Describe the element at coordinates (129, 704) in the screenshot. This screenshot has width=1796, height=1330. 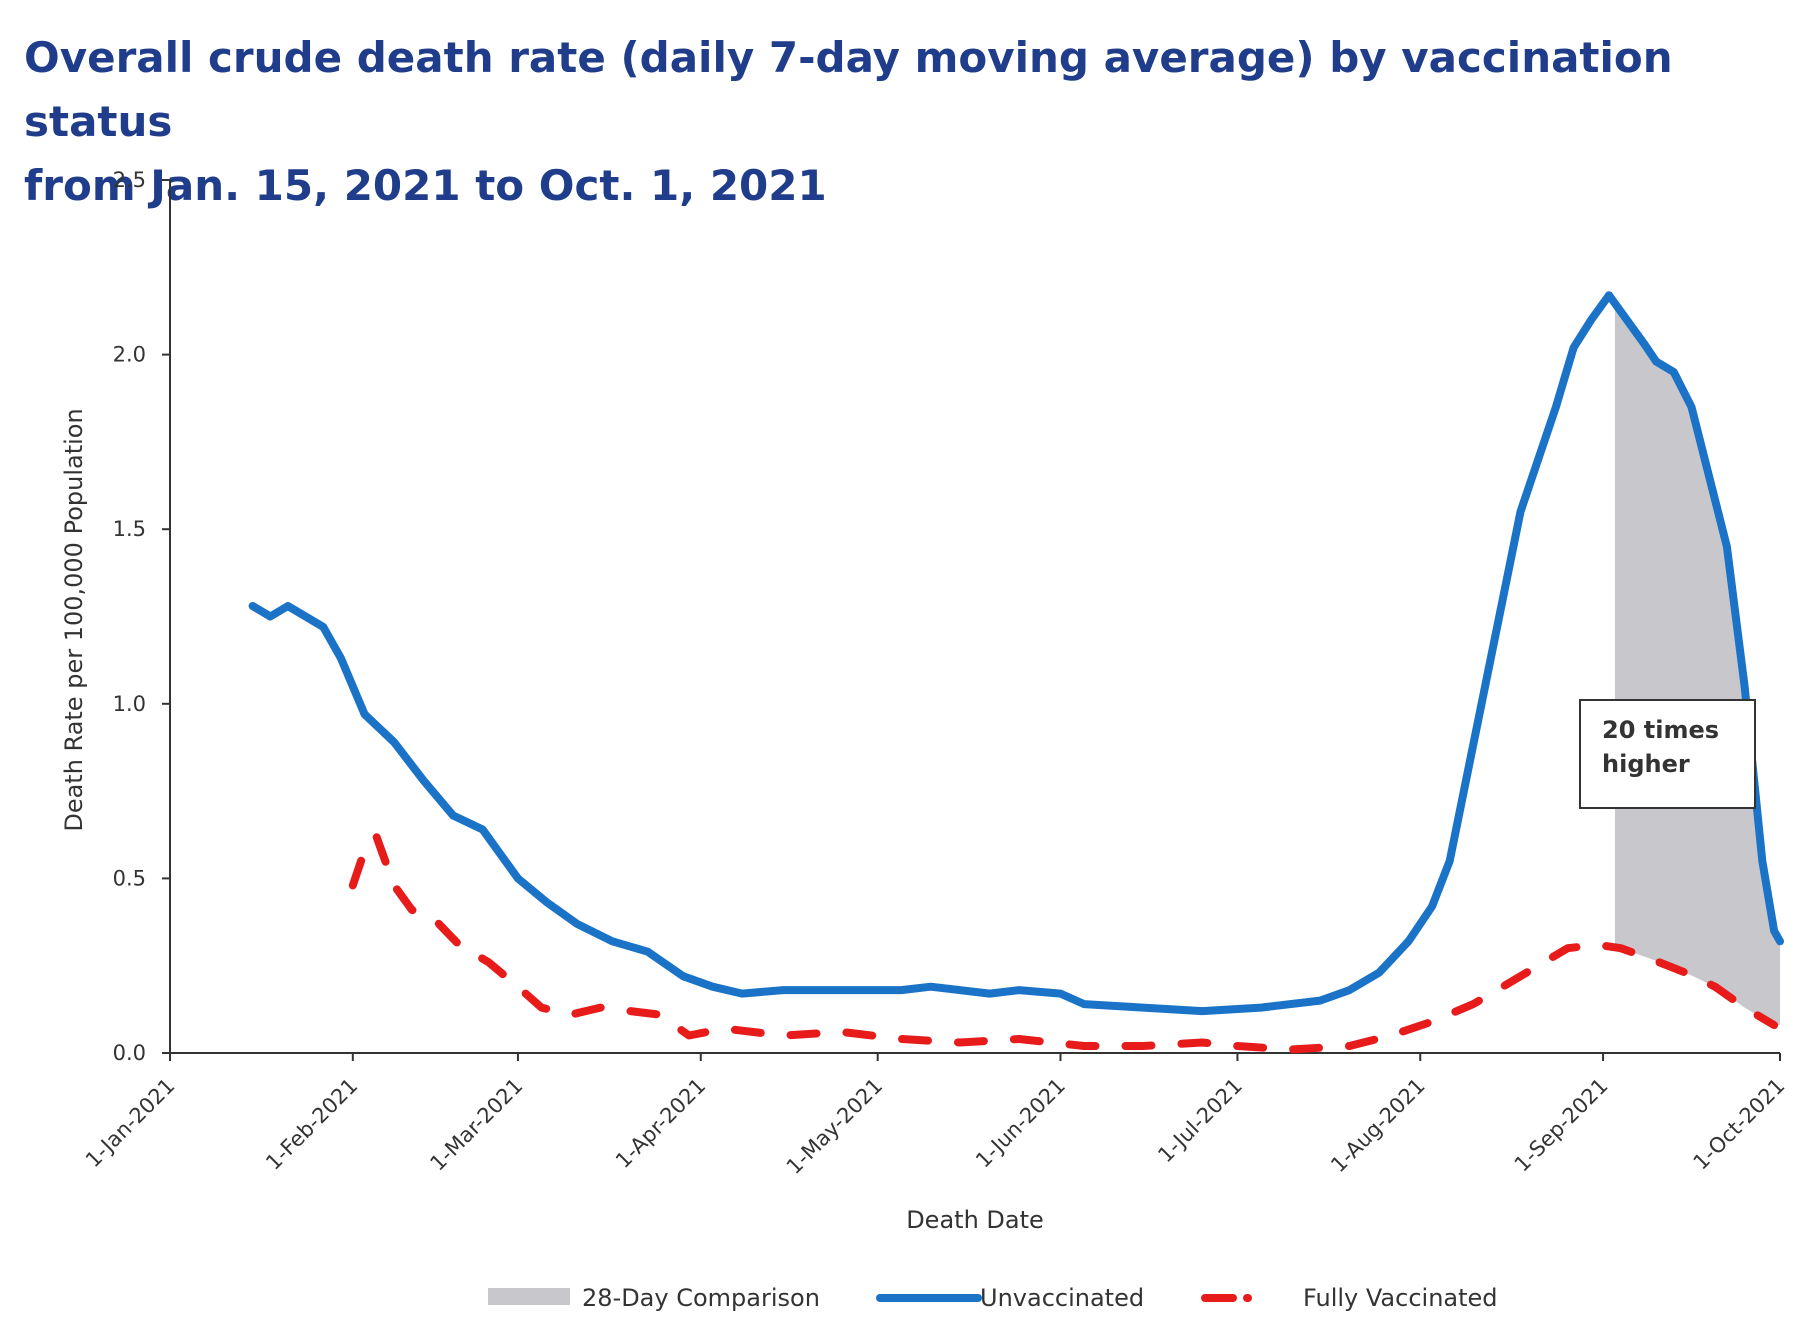
I see `y-tick-label: 1.0` at that location.